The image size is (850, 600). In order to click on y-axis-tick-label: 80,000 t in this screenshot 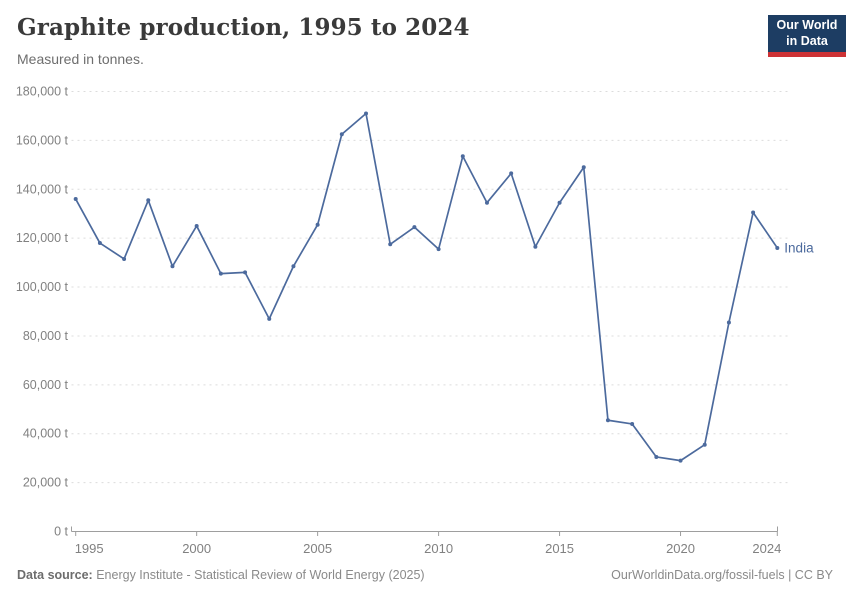, I will do `click(46, 336)`.